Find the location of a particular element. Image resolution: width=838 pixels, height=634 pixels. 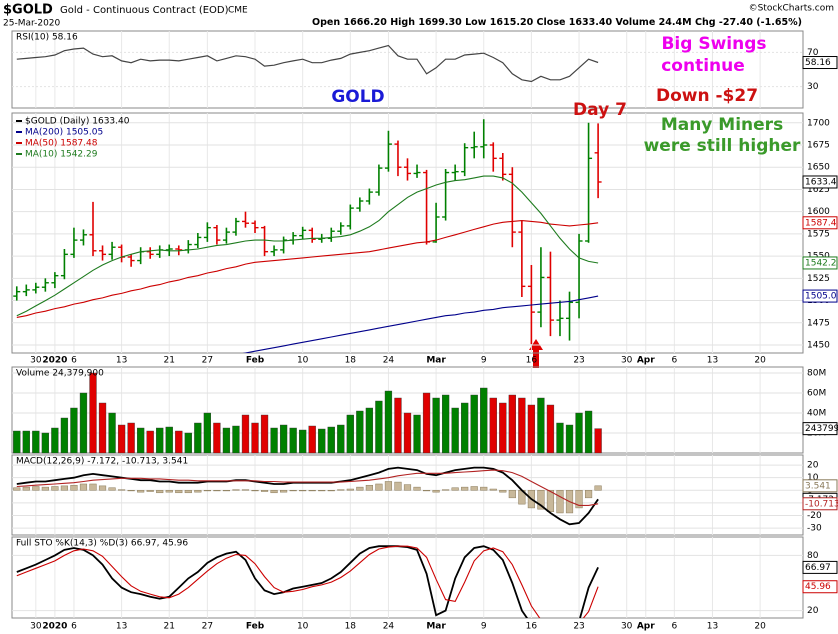

annotation: GOLD is located at coordinates (357, 97).